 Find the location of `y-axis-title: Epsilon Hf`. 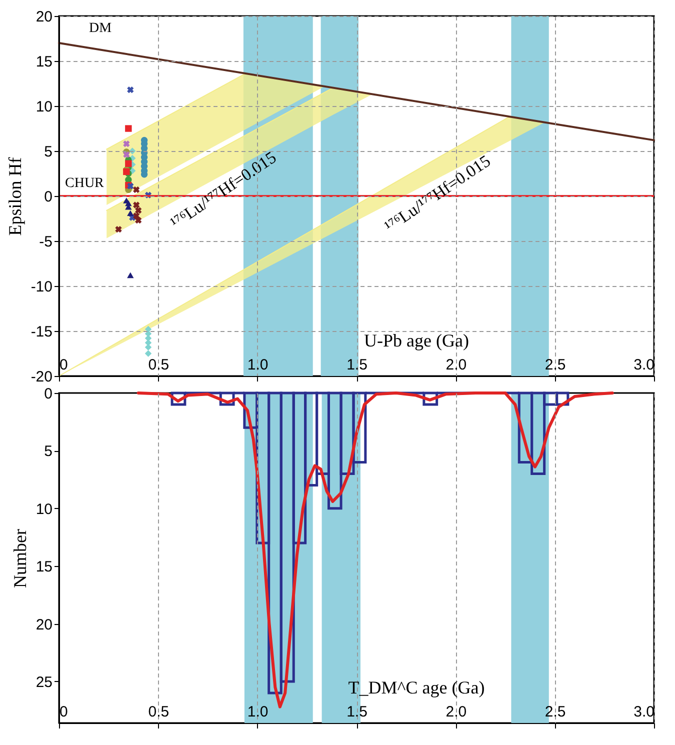

y-axis-title: Epsilon Hf is located at coordinates (14, 196).